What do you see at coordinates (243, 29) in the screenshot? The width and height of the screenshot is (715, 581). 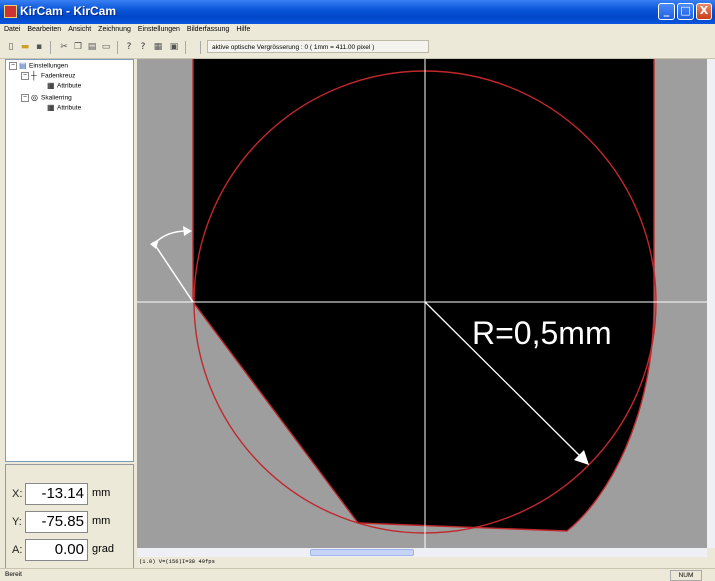 I see `menu-hilfe: Hilfe` at bounding box center [243, 29].